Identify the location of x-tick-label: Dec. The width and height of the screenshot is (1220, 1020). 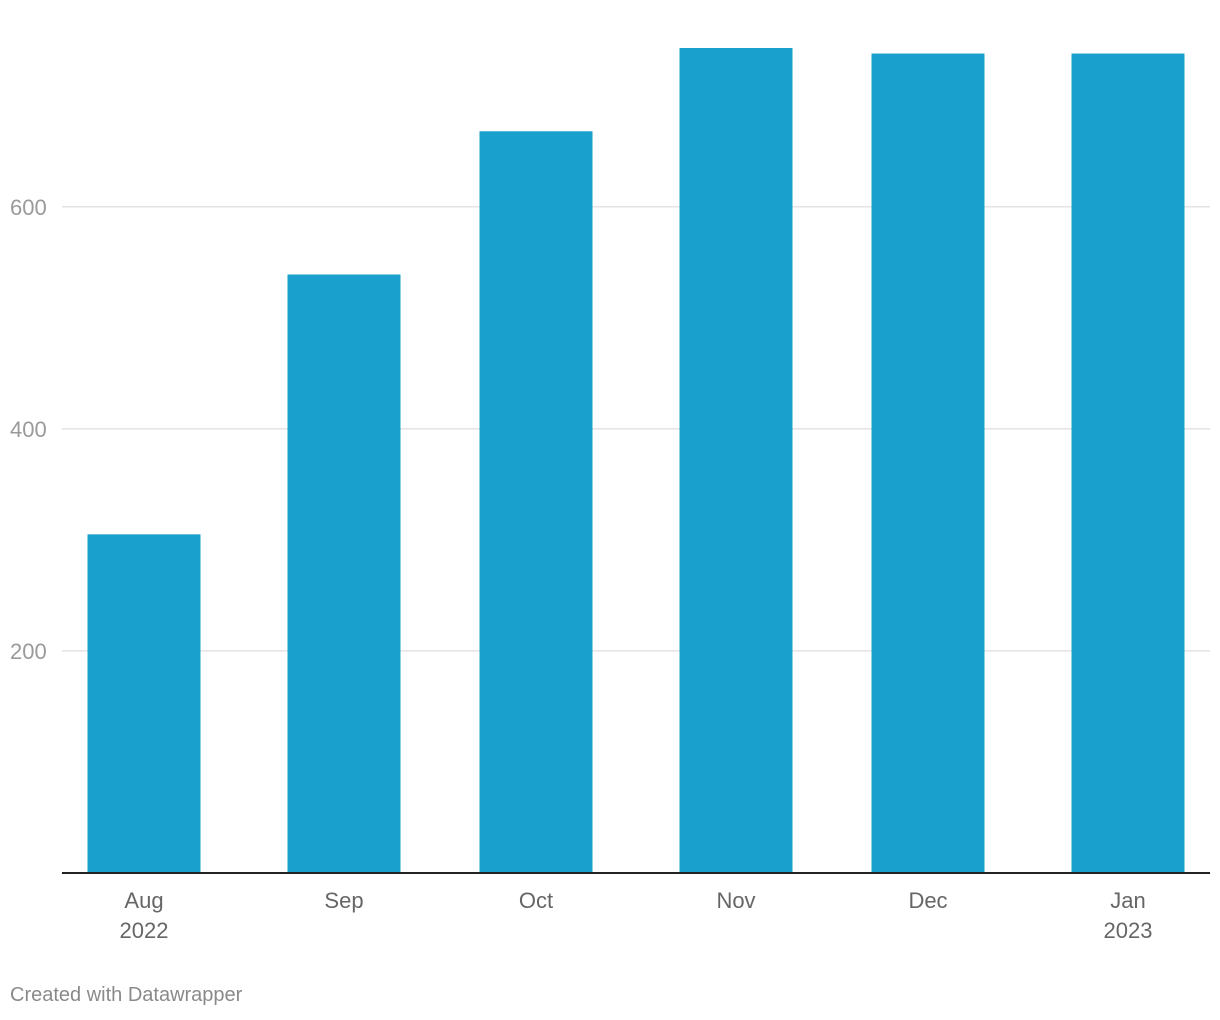
(927, 900).